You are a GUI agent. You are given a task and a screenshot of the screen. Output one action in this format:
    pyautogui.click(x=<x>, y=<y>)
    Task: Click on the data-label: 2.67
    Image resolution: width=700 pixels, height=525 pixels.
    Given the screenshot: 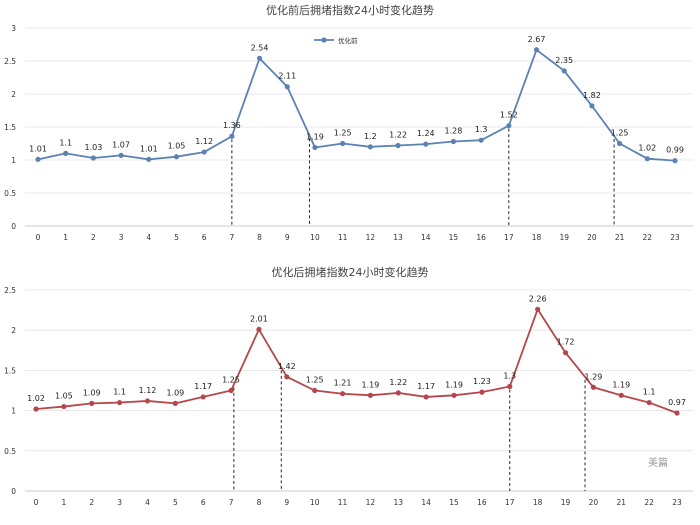 What is the action you would take?
    pyautogui.click(x=537, y=39)
    